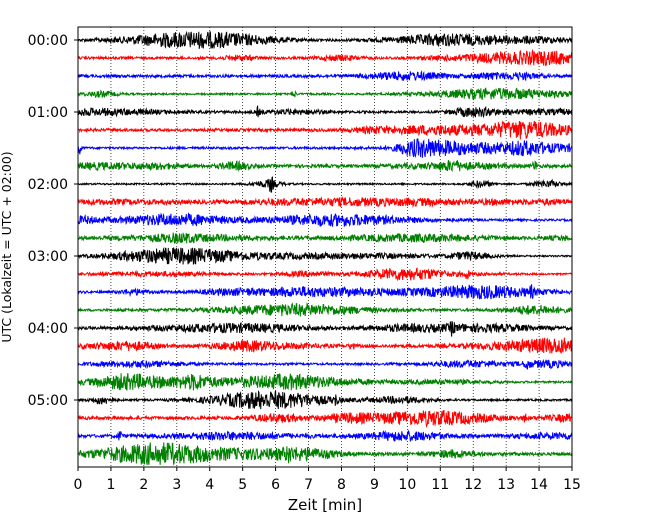 The height and width of the screenshot is (520, 650). What do you see at coordinates (48, 113) in the screenshot?
I see `y-tick-label-1: 01:00` at bounding box center [48, 113].